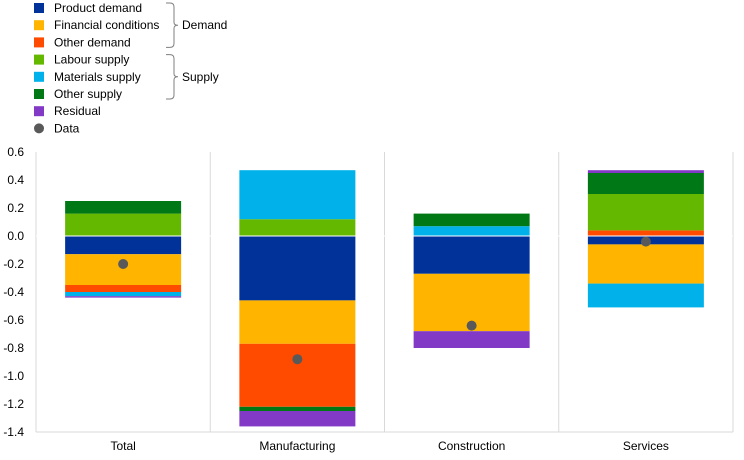 The image size is (744, 460). I want to click on legend-label-other-supply: Other supply, so click(88, 94).